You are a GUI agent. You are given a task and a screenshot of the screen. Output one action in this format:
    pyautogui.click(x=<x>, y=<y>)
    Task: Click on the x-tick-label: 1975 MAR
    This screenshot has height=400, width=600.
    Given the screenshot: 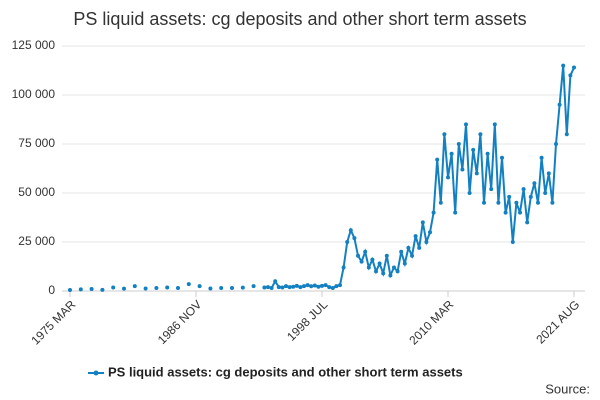 What is the action you would take?
    pyautogui.click(x=53, y=322)
    